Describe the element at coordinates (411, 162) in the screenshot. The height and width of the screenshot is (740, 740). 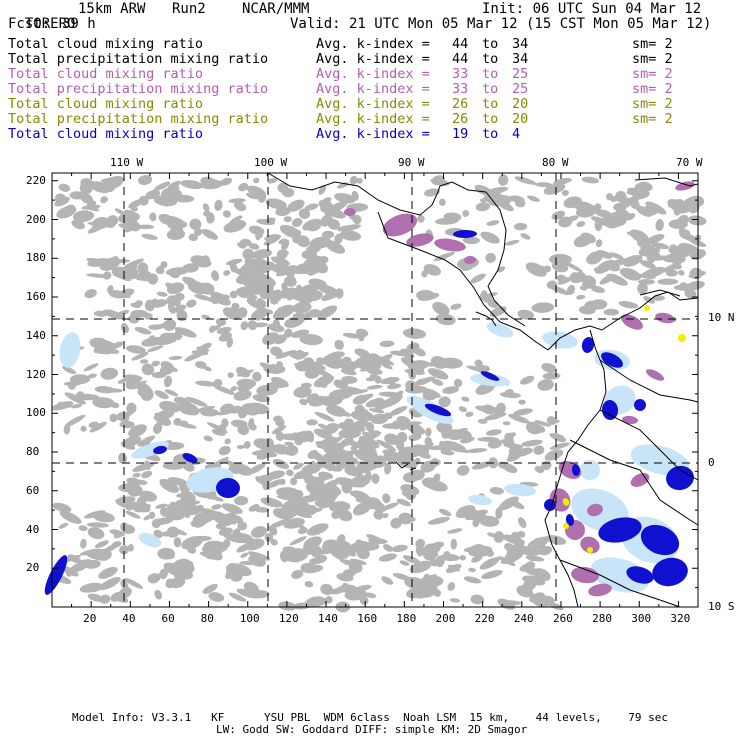
I see `longitude-label: 90 W` at that location.